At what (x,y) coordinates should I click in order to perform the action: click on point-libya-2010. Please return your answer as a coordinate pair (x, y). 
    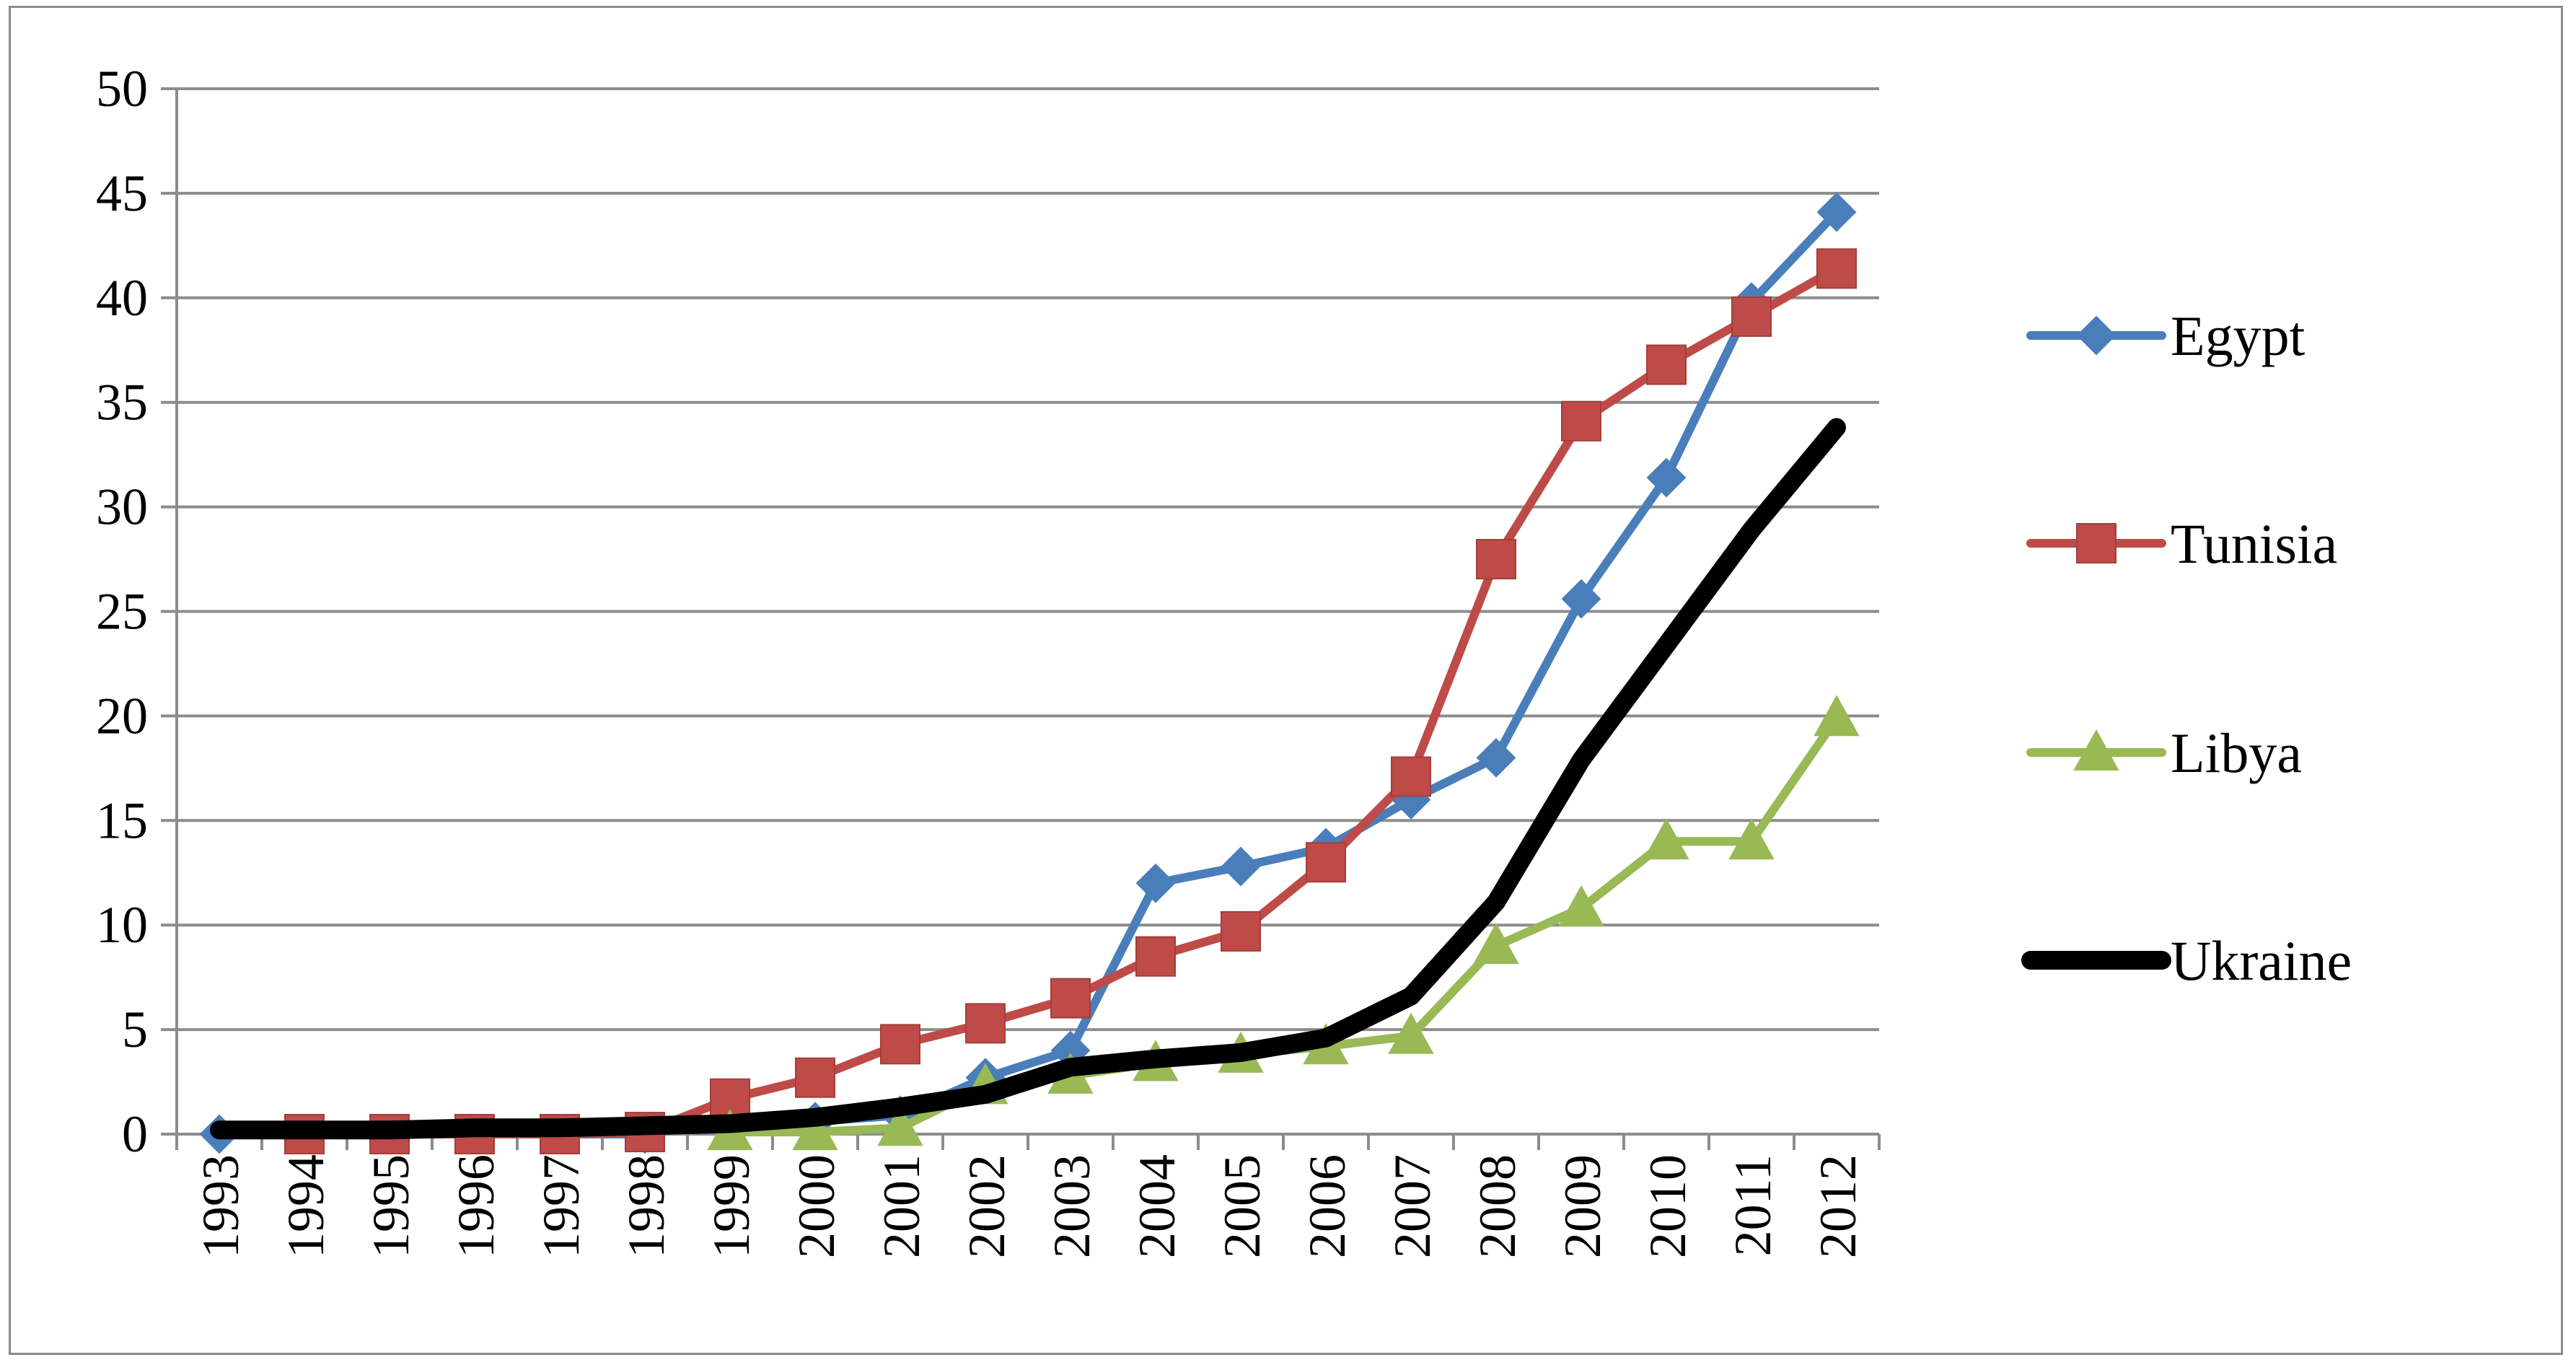
    Looking at the image, I should click on (1666, 839).